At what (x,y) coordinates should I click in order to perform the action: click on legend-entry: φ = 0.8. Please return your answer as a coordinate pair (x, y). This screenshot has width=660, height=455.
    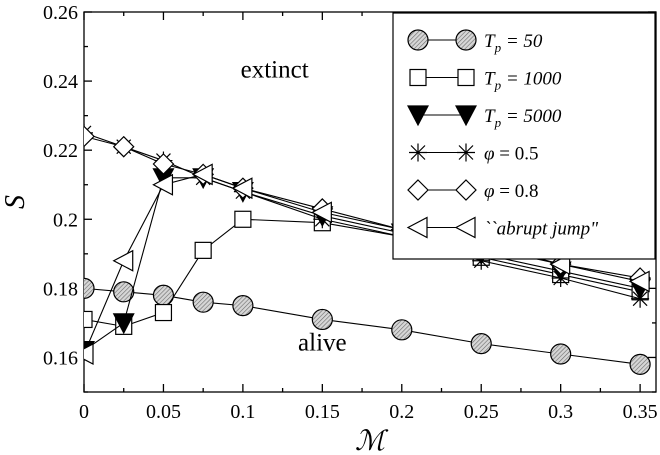
    Looking at the image, I should click on (472, 190).